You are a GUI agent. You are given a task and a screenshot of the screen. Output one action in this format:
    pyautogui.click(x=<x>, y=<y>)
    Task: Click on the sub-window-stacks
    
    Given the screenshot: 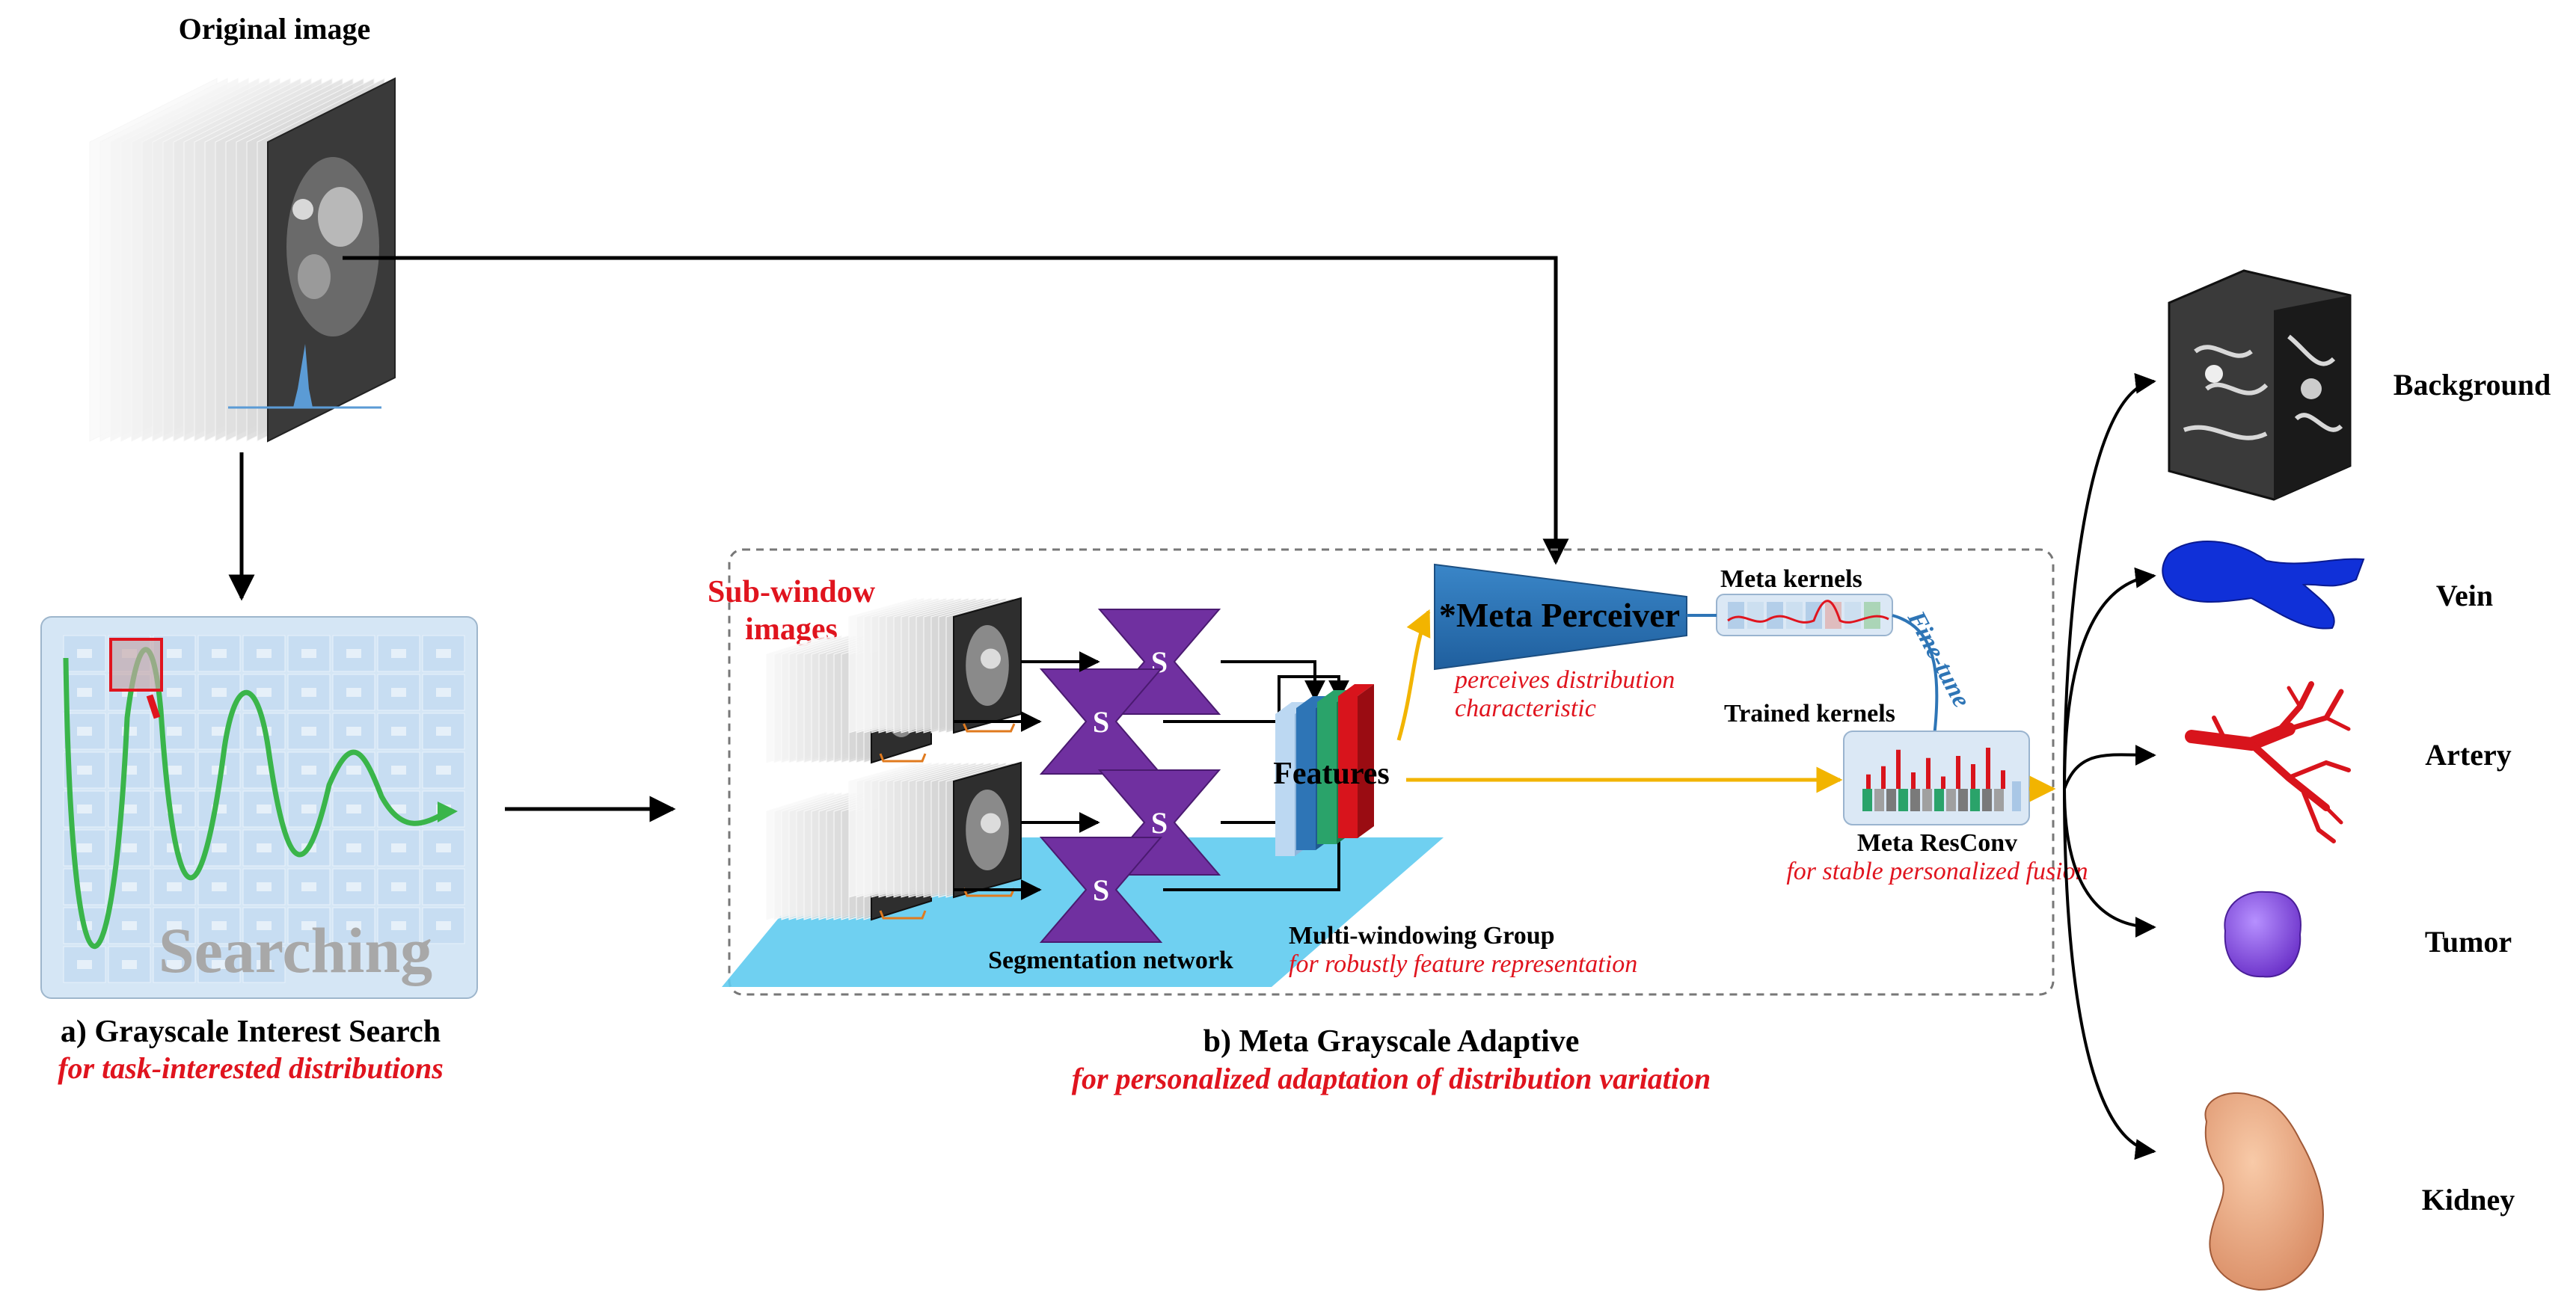 What is the action you would take?
    pyautogui.click(x=894, y=759)
    